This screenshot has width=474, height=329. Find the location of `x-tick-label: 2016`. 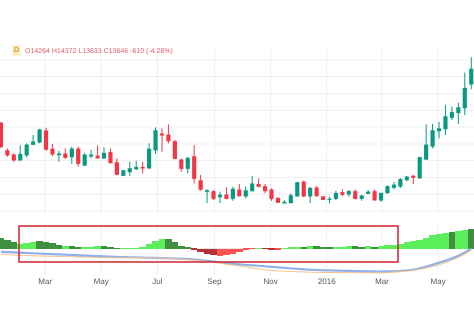

x-tick-label: 2016 is located at coordinates (327, 281).